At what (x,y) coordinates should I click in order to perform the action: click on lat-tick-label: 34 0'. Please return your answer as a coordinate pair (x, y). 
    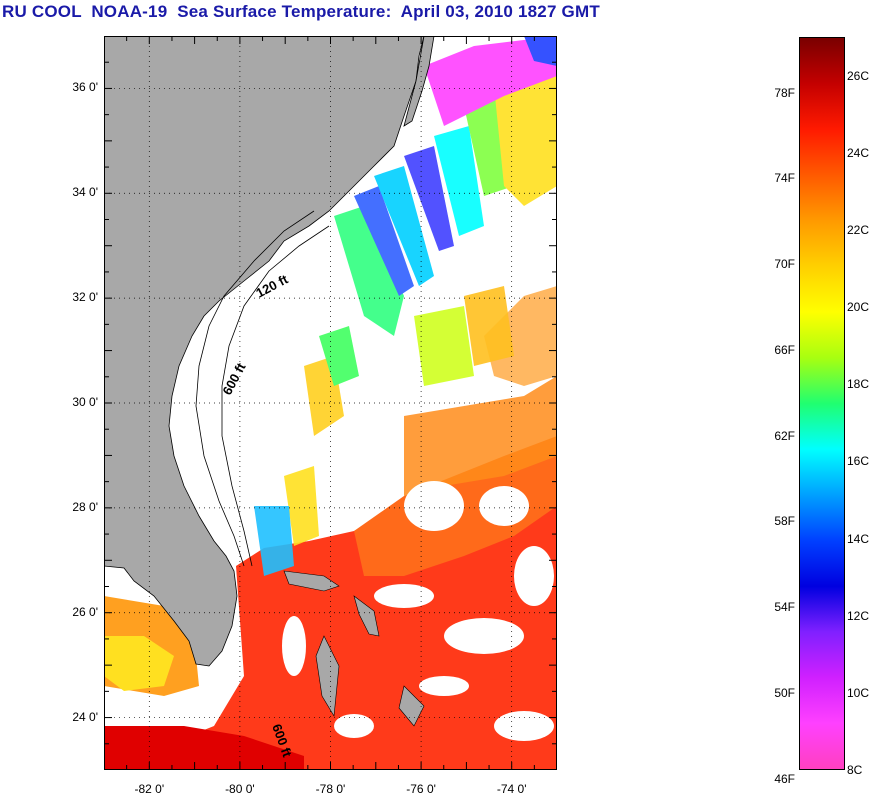
    Looking at the image, I should click on (85, 192).